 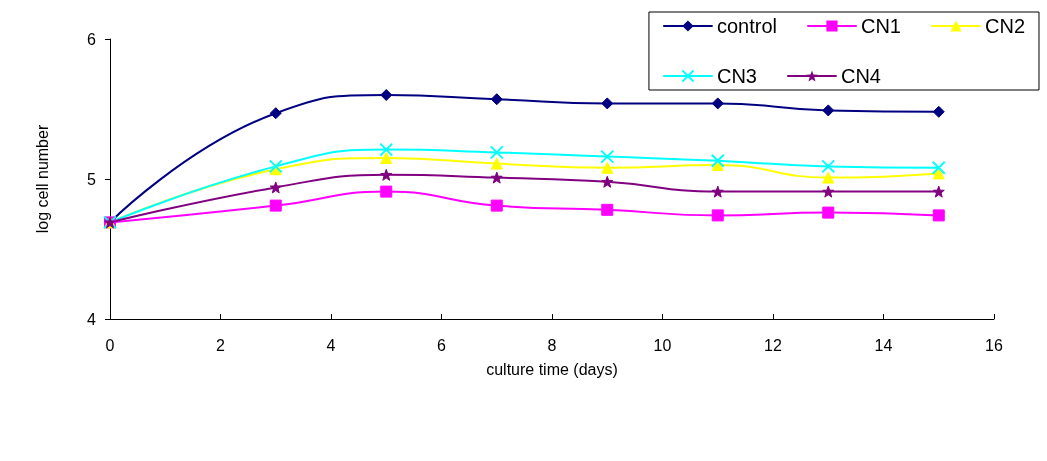 What do you see at coordinates (883, 345) in the screenshot?
I see `x-tick-label: 14` at bounding box center [883, 345].